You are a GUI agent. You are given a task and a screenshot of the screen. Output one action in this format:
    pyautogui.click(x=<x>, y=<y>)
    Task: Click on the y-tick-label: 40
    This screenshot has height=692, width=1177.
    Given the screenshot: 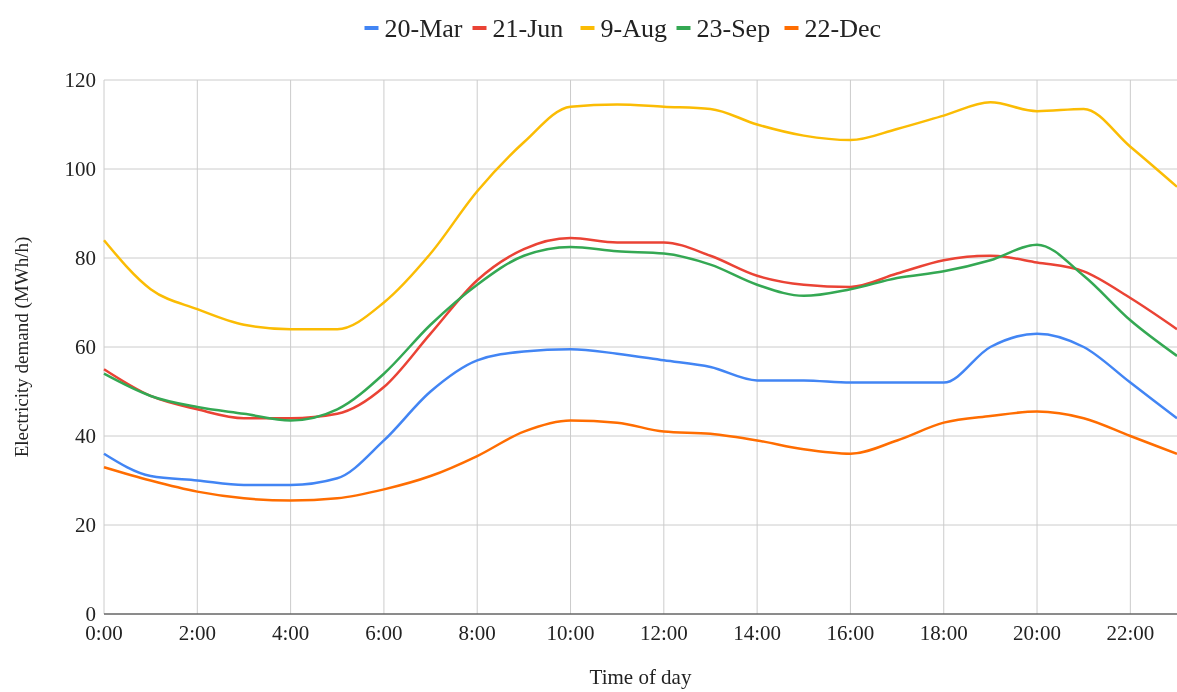 What is the action you would take?
    pyautogui.click(x=85, y=436)
    